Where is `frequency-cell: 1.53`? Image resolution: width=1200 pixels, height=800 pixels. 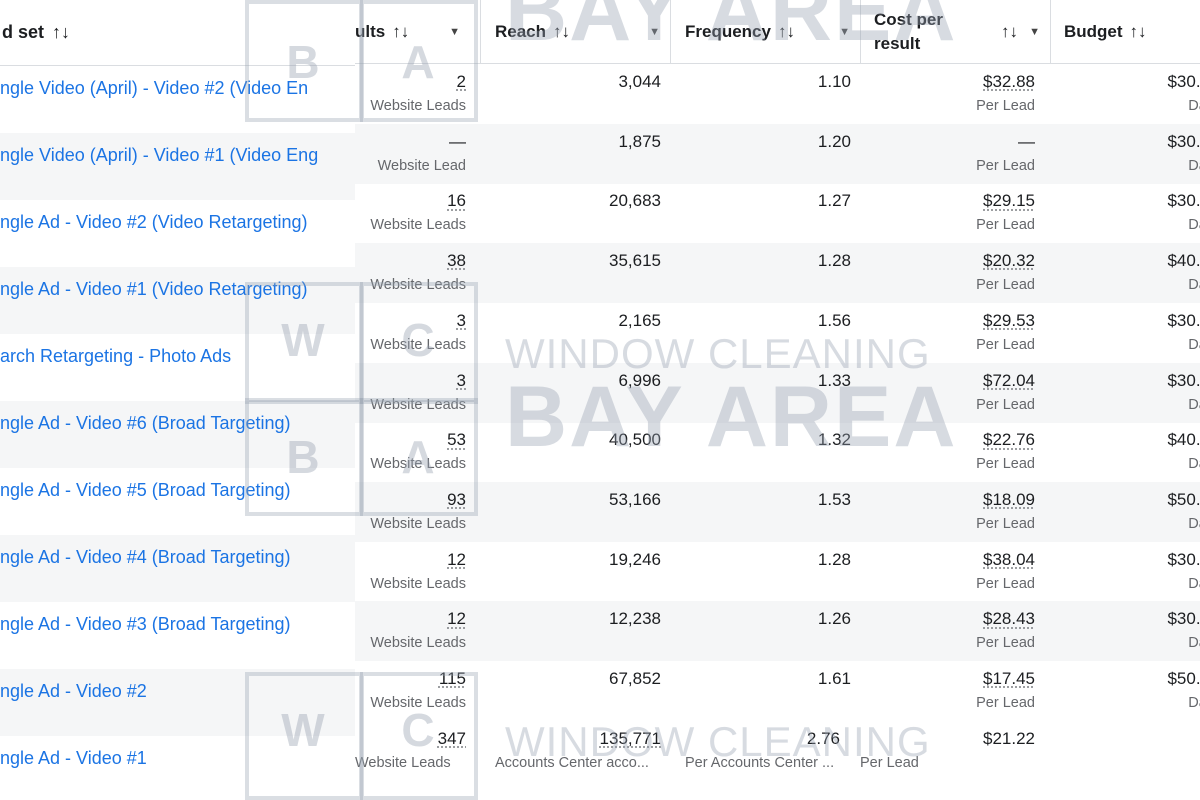 frequency-cell: 1.53 is located at coordinates (763, 512).